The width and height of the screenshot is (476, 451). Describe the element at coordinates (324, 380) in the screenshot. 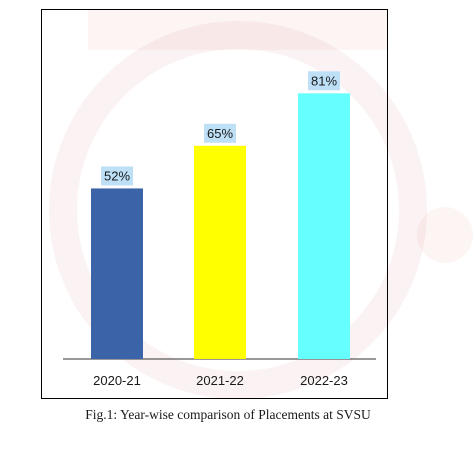

I see `x-tick-label-2022-23: 2022-23` at that location.